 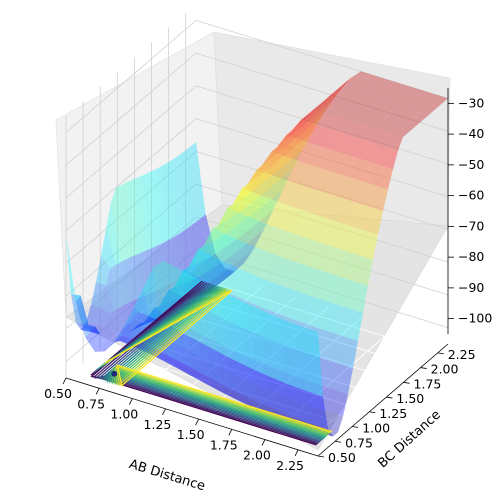 I want to click on y-tick-label: 2.25, so click(x=462, y=354).